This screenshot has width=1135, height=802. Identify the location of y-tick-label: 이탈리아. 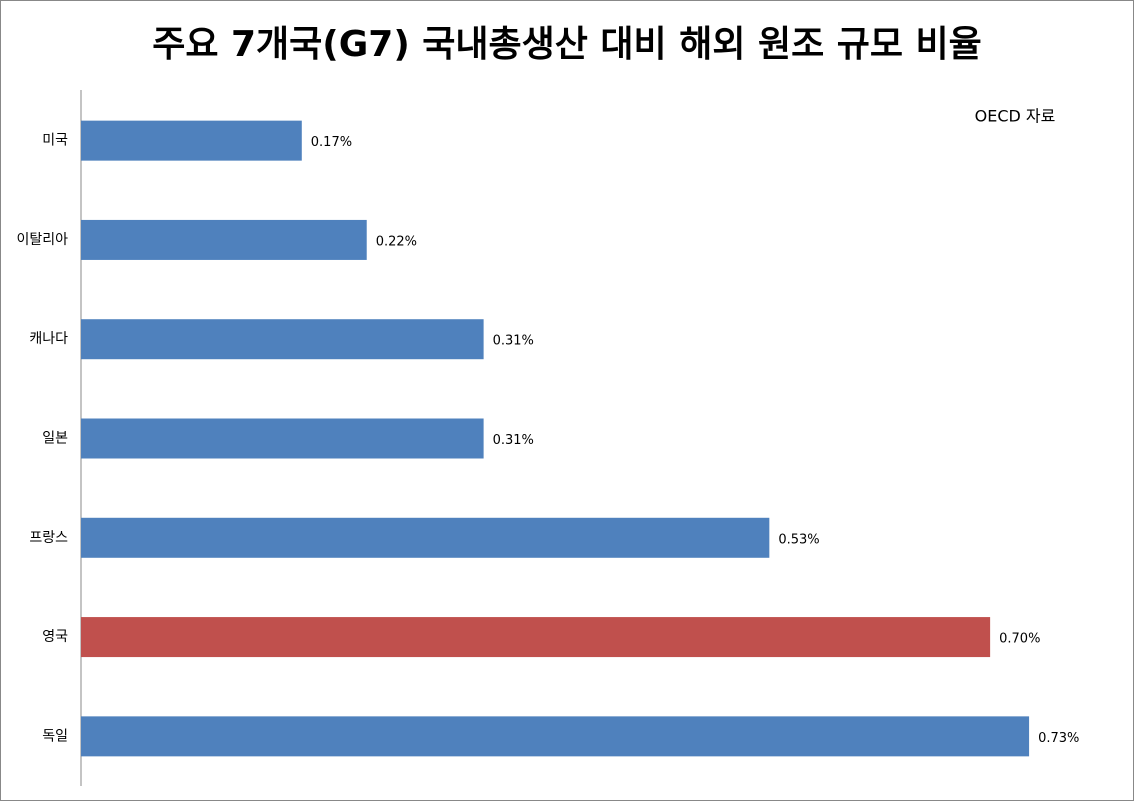
(42, 240).